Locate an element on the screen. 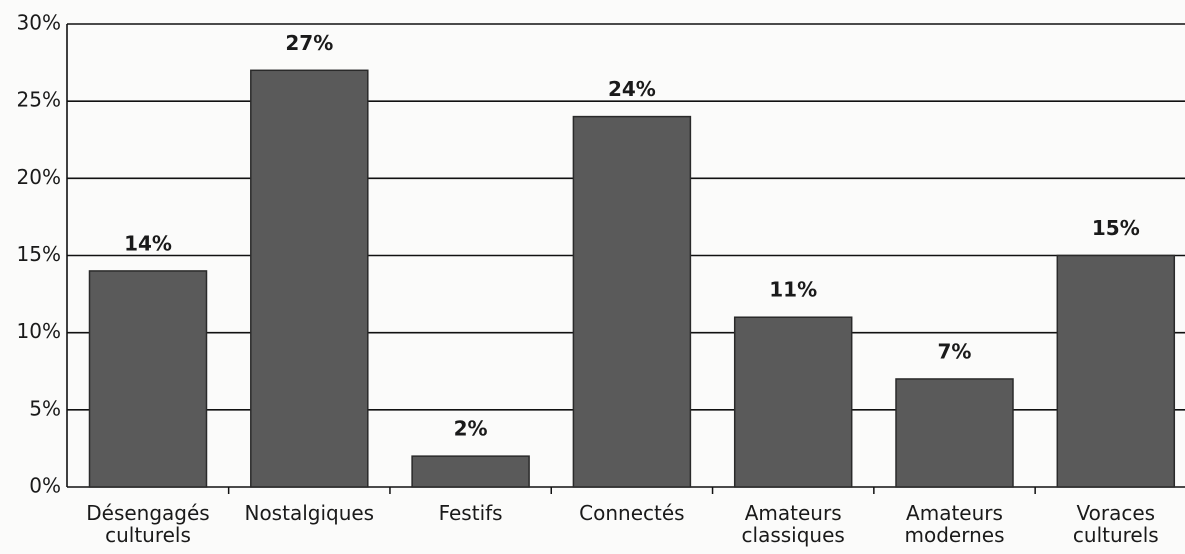 The width and height of the screenshot is (1185, 554). y-tick-label: 10% is located at coordinates (39, 331).